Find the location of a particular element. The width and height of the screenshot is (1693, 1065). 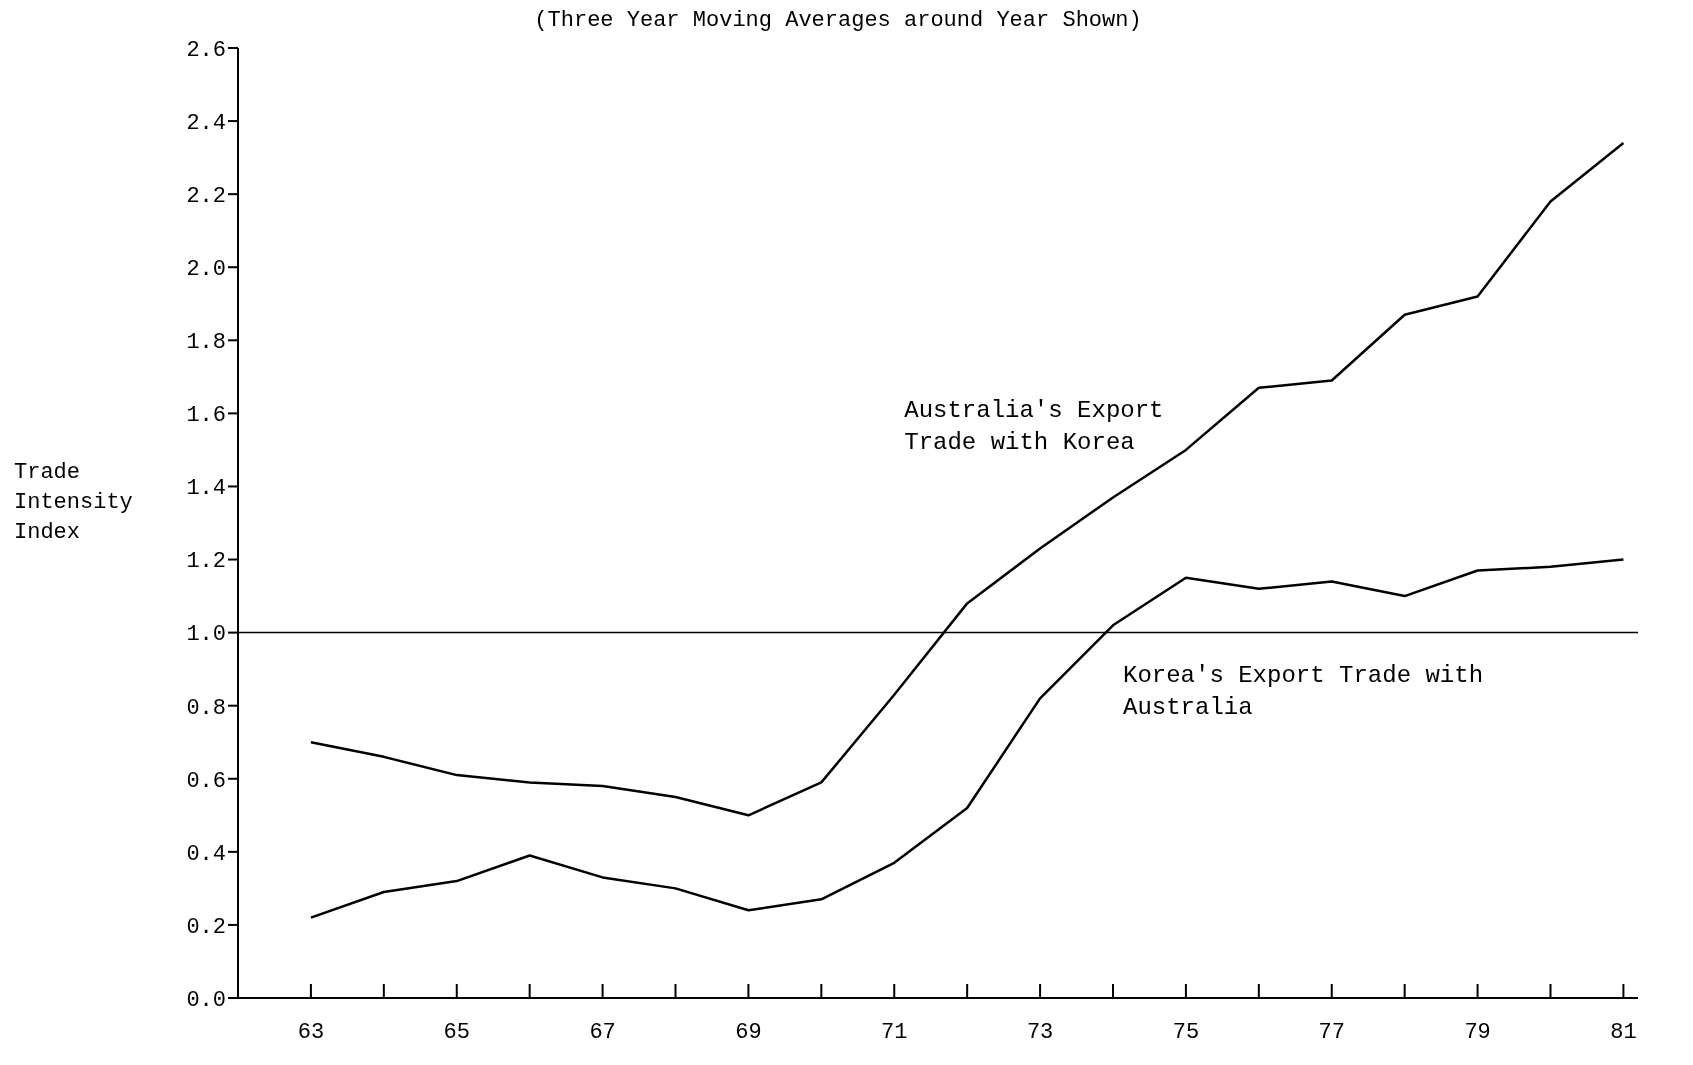

y-tick-label: 2.2 is located at coordinates (206, 196).